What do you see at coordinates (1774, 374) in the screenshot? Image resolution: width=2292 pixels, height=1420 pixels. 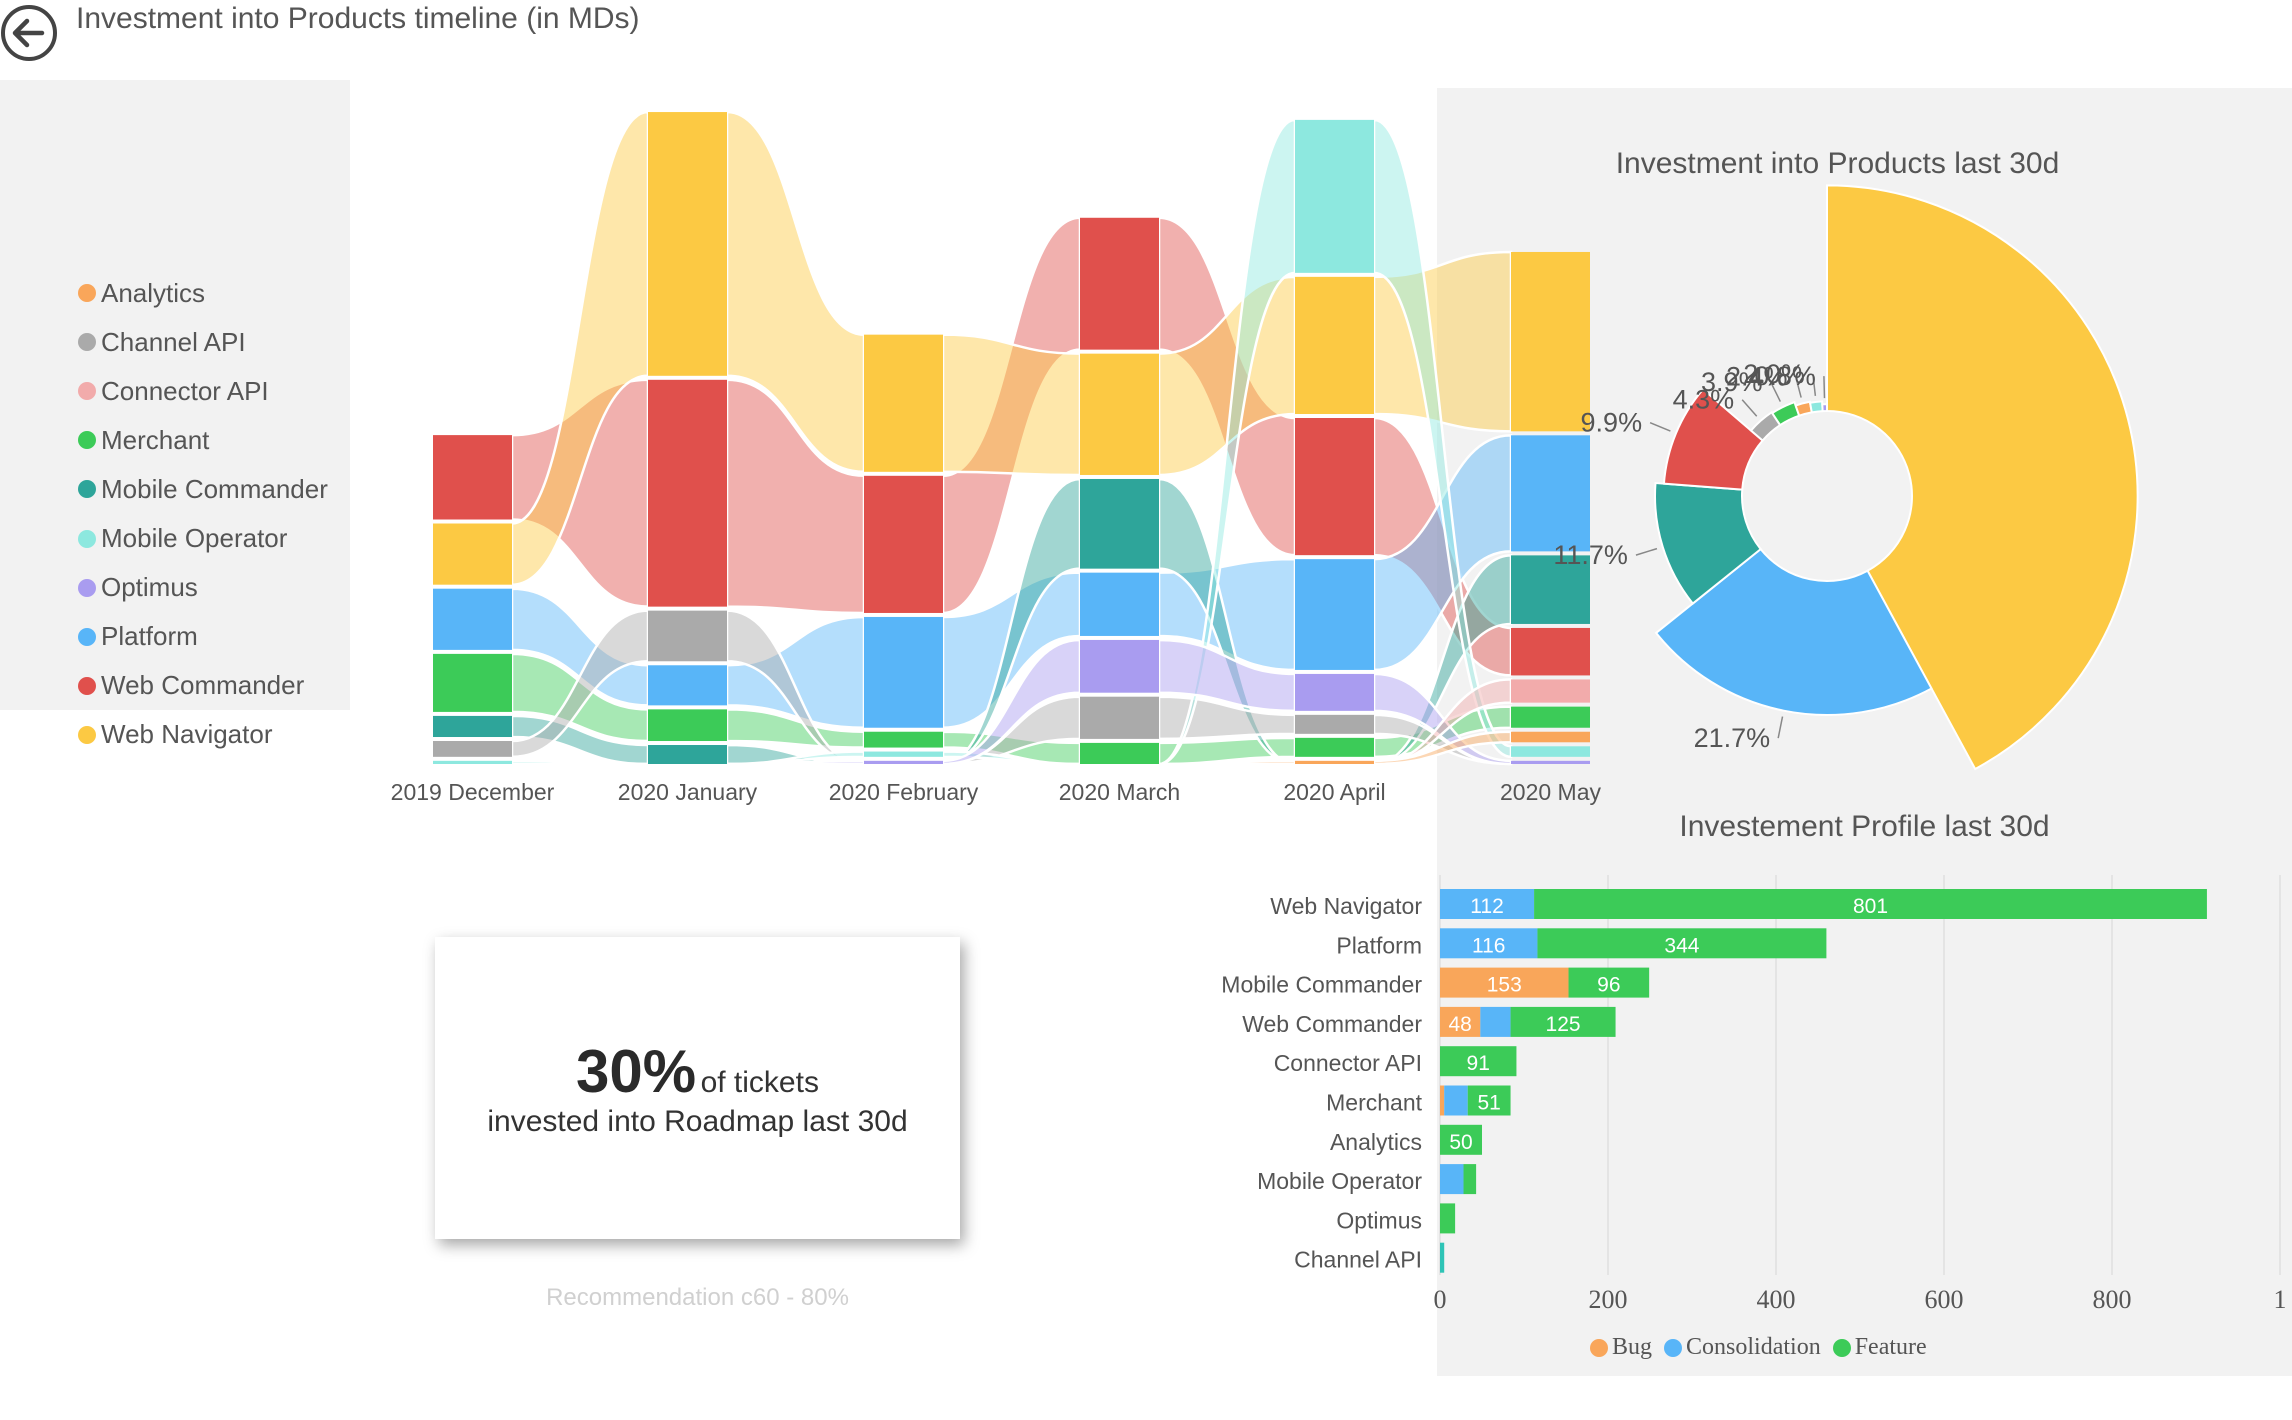 I see `rose-label: 2.0%` at bounding box center [1774, 374].